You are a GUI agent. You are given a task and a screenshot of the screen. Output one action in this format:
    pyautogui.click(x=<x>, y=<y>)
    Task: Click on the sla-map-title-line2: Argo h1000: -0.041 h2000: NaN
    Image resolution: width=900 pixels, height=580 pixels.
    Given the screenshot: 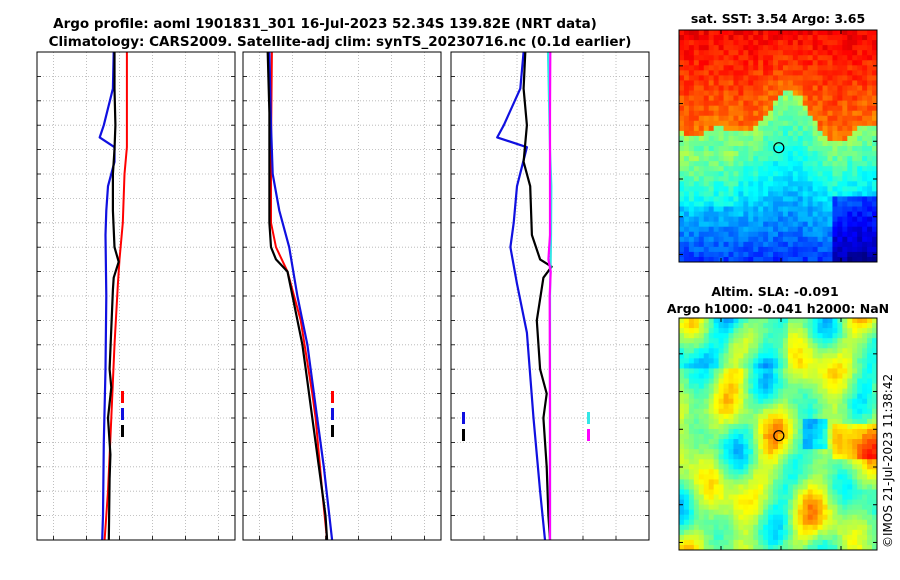 What is the action you would take?
    pyautogui.click(x=778, y=308)
    